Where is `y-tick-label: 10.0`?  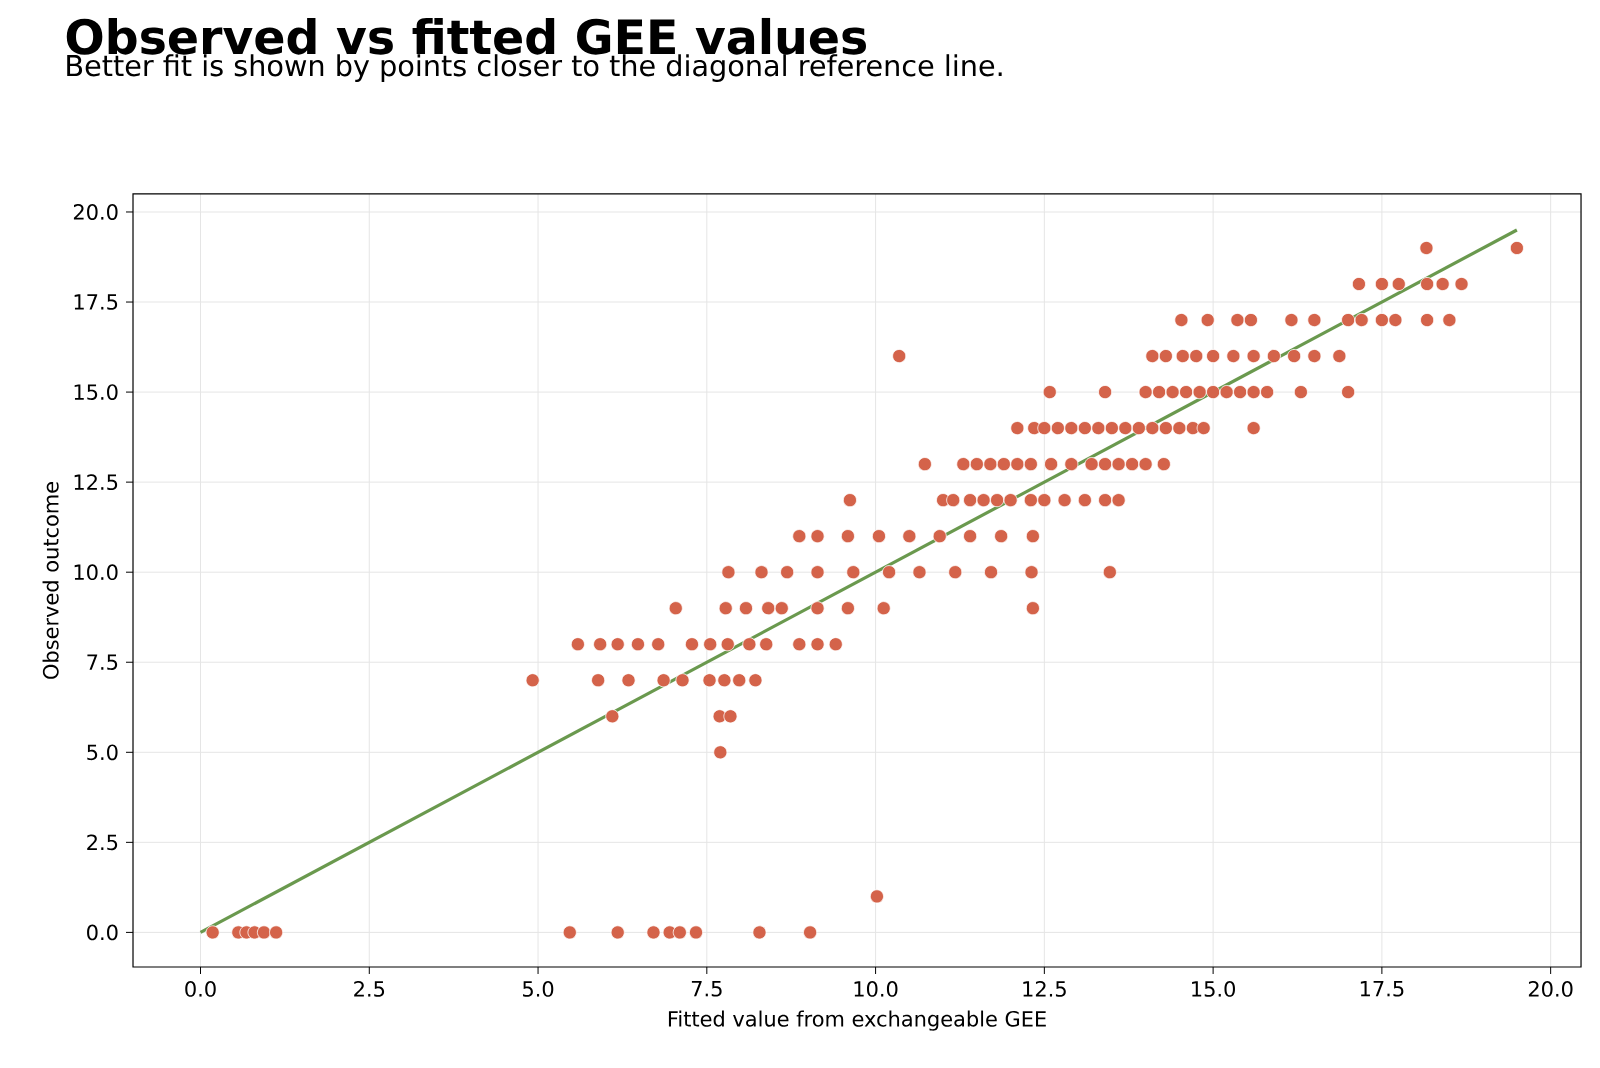 y-tick-label: 10.0 is located at coordinates (96, 572).